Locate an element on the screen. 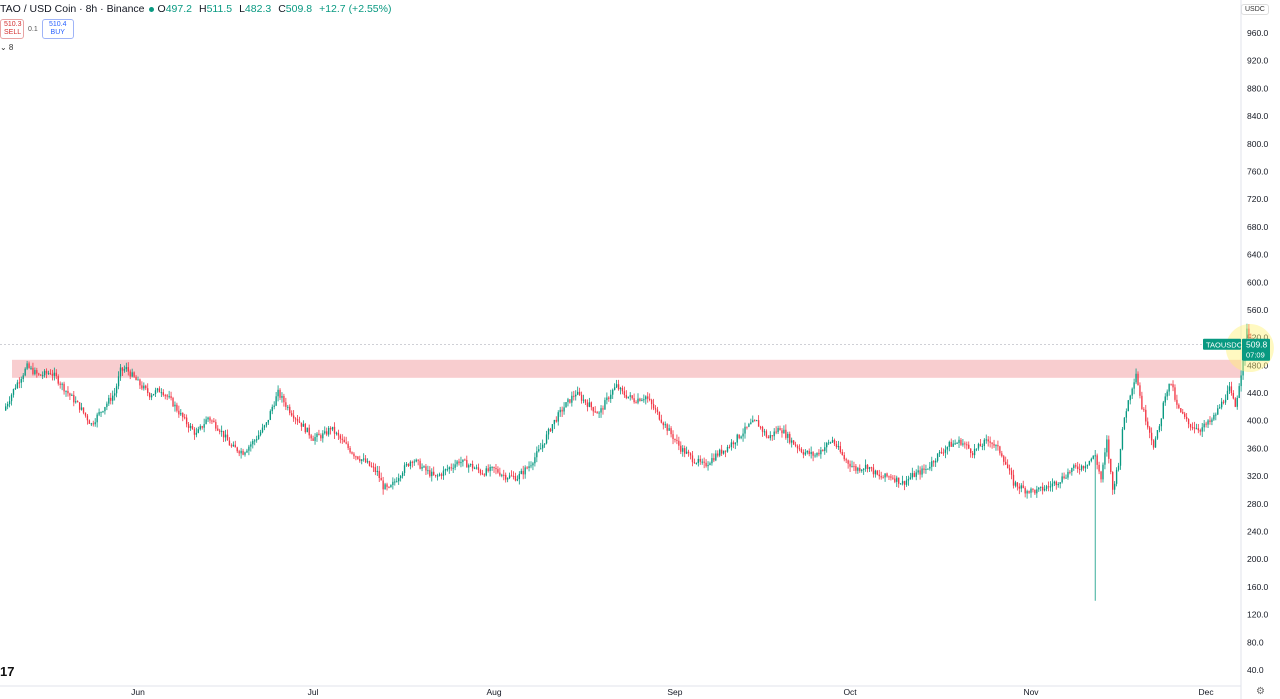 The image size is (1280, 699). y-tick-label: 520.0 is located at coordinates (1258, 338).